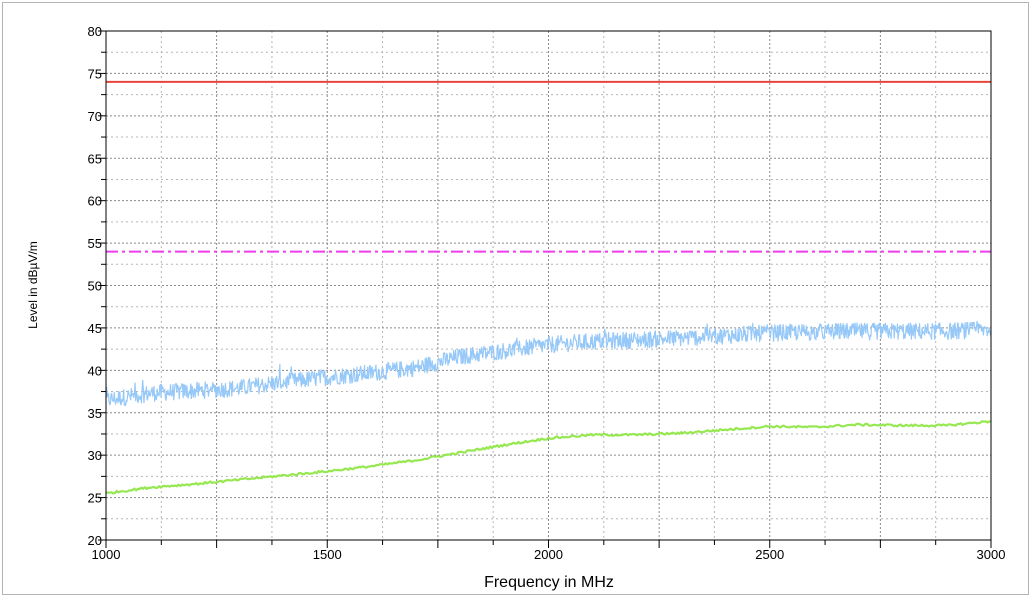  What do you see at coordinates (991, 554) in the screenshot?
I see `x-tick-label: 3000` at bounding box center [991, 554].